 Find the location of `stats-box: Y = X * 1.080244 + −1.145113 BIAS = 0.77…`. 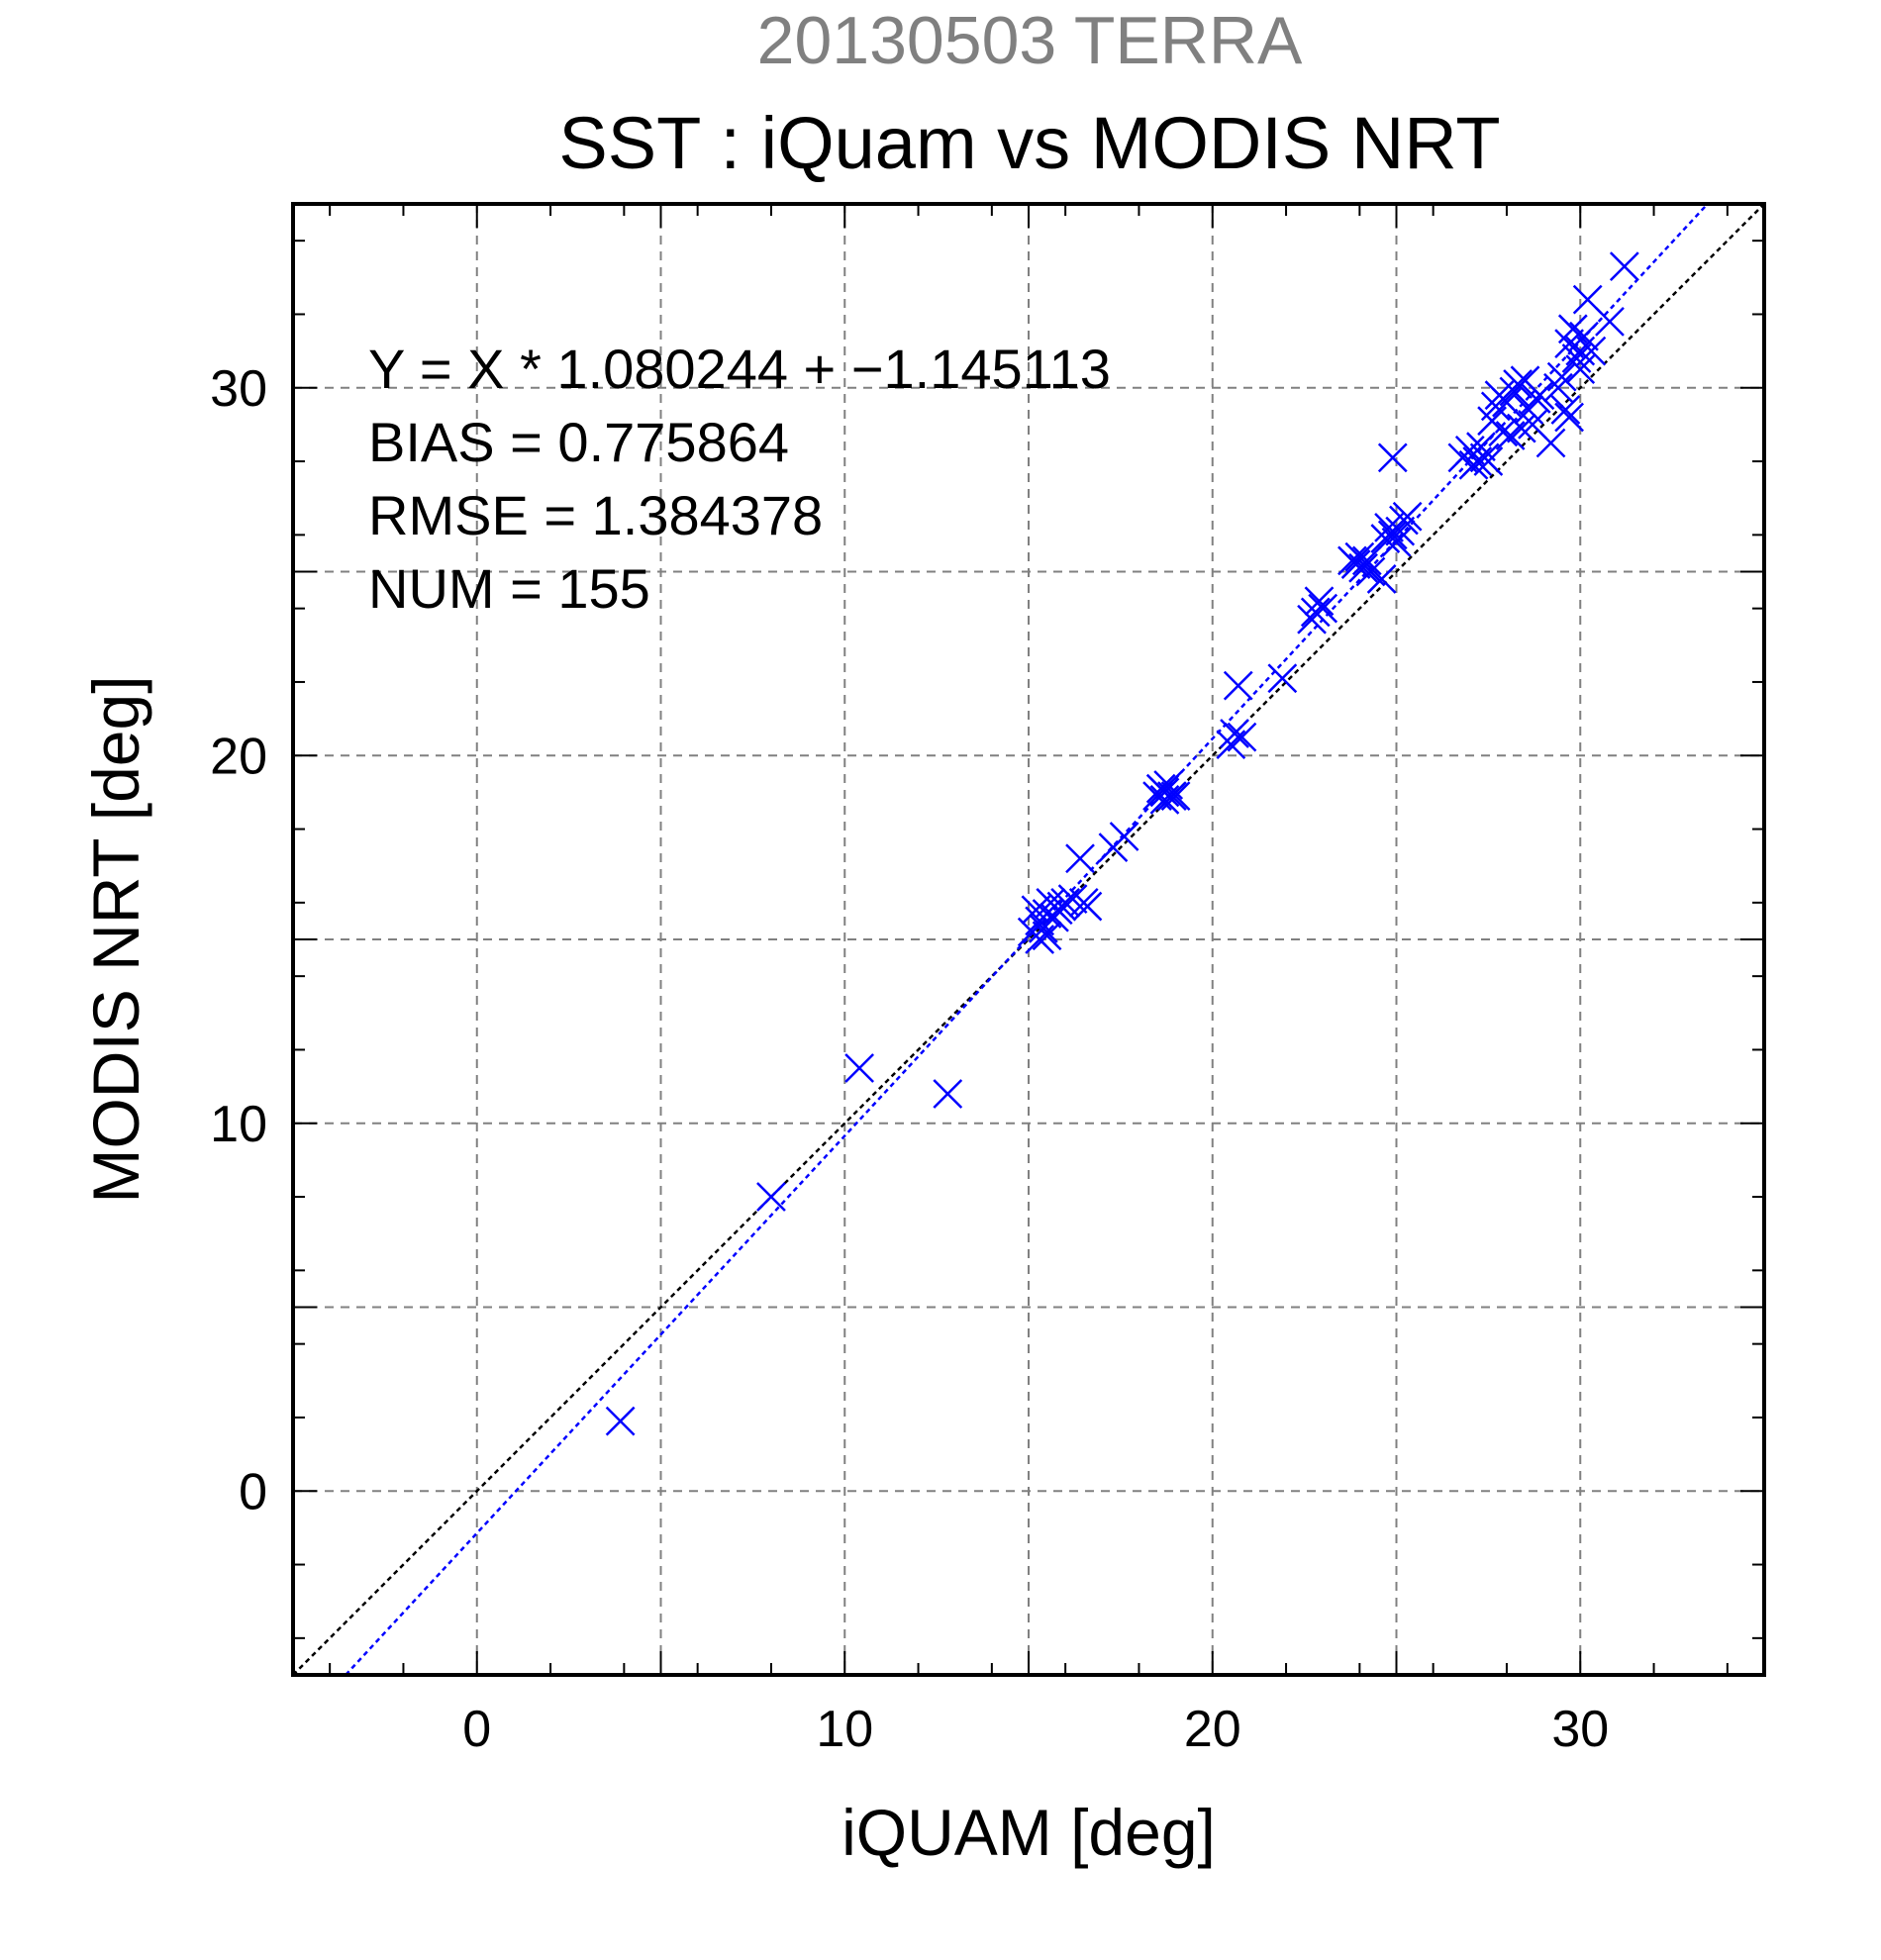

stats-box: Y = X * 1.080244 + −1.145113 BIAS = 0.77… is located at coordinates (739, 479).